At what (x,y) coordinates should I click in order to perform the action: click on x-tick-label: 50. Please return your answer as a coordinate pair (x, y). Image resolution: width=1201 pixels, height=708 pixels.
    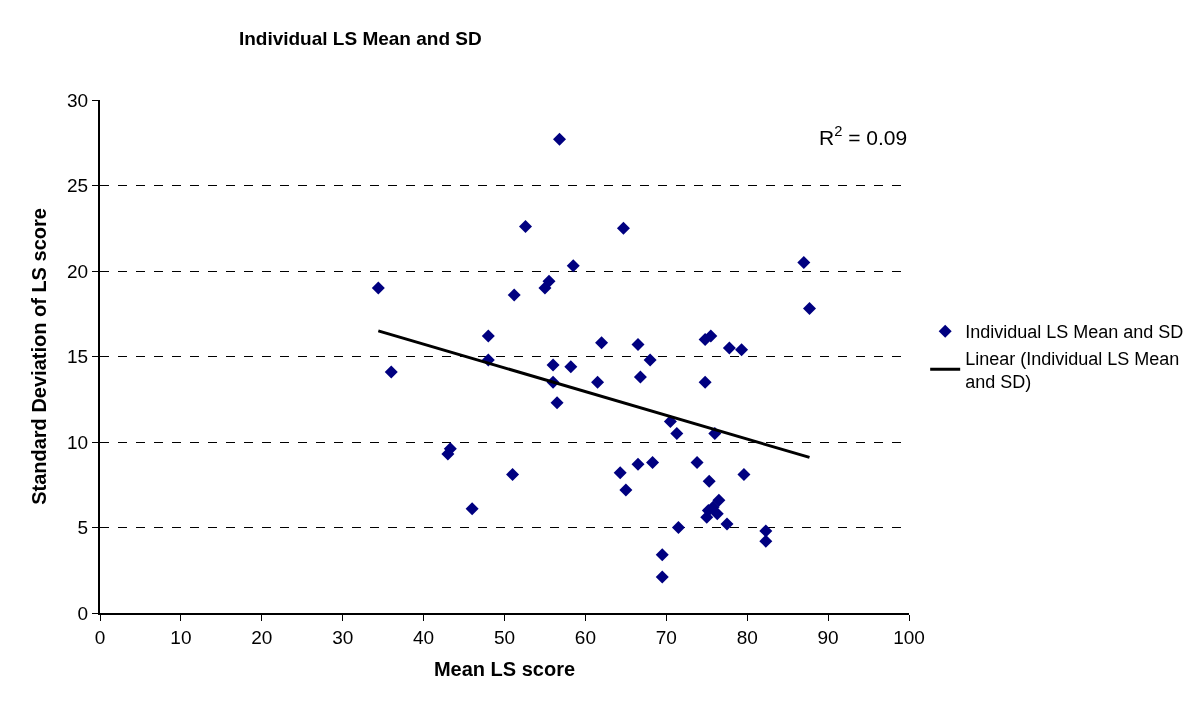
    Looking at the image, I should click on (504, 637).